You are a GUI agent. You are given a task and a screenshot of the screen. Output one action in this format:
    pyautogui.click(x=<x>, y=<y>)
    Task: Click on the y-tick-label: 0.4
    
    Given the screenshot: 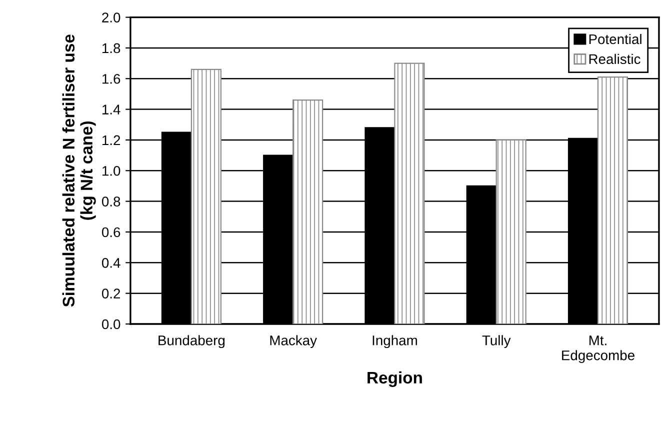 What is the action you would take?
    pyautogui.click(x=111, y=263)
    